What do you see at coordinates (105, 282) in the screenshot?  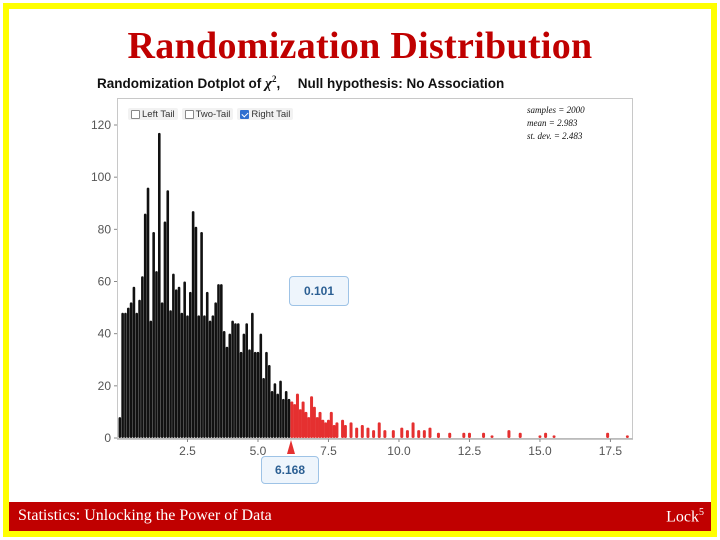 I see `y-tick-label: 60` at bounding box center [105, 282].